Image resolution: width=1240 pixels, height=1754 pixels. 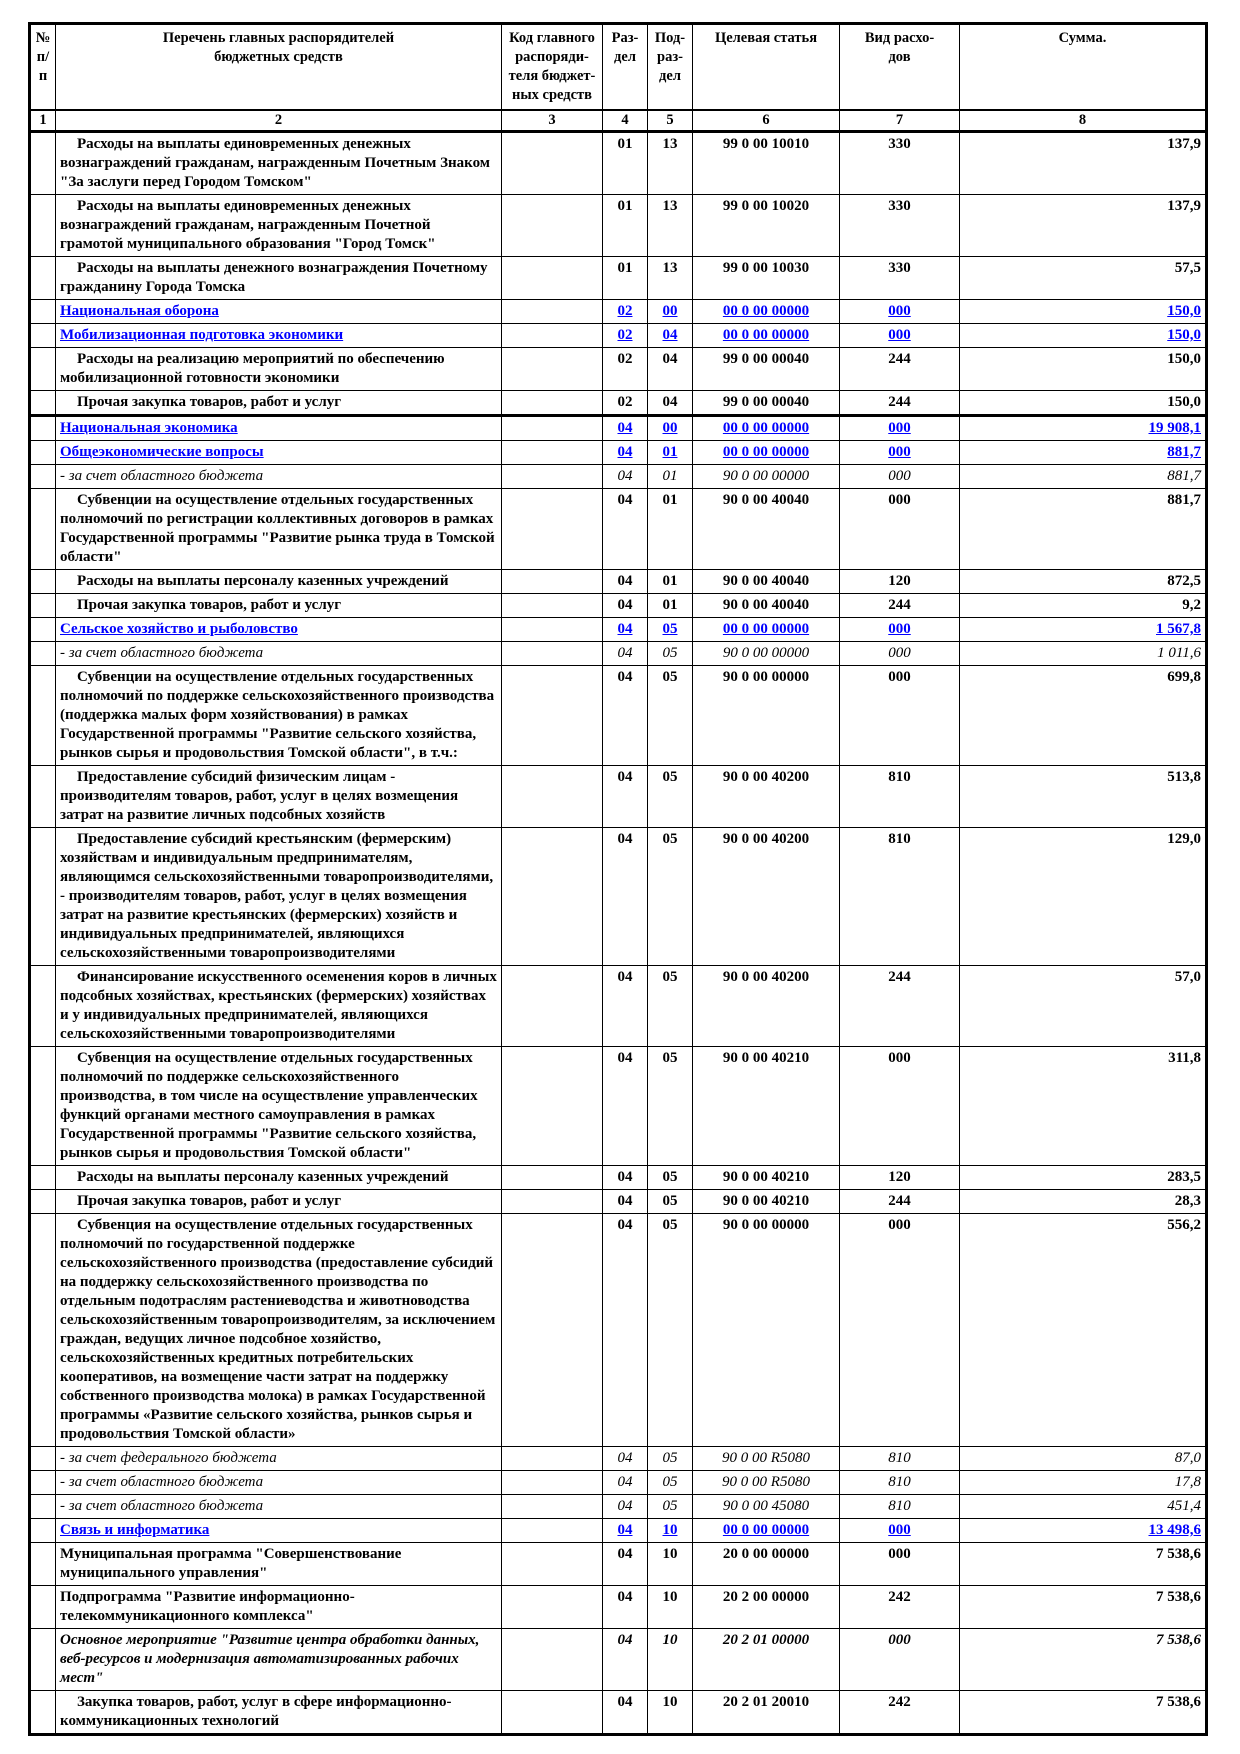 I want to click on row-name-cell: Мобилизационная подготовка экономики, so click(x=278, y=335).